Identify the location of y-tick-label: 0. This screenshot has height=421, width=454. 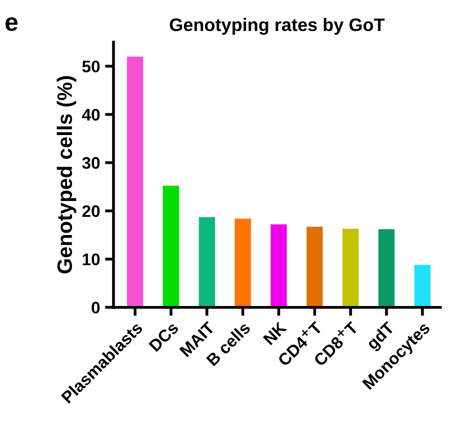
(96, 308).